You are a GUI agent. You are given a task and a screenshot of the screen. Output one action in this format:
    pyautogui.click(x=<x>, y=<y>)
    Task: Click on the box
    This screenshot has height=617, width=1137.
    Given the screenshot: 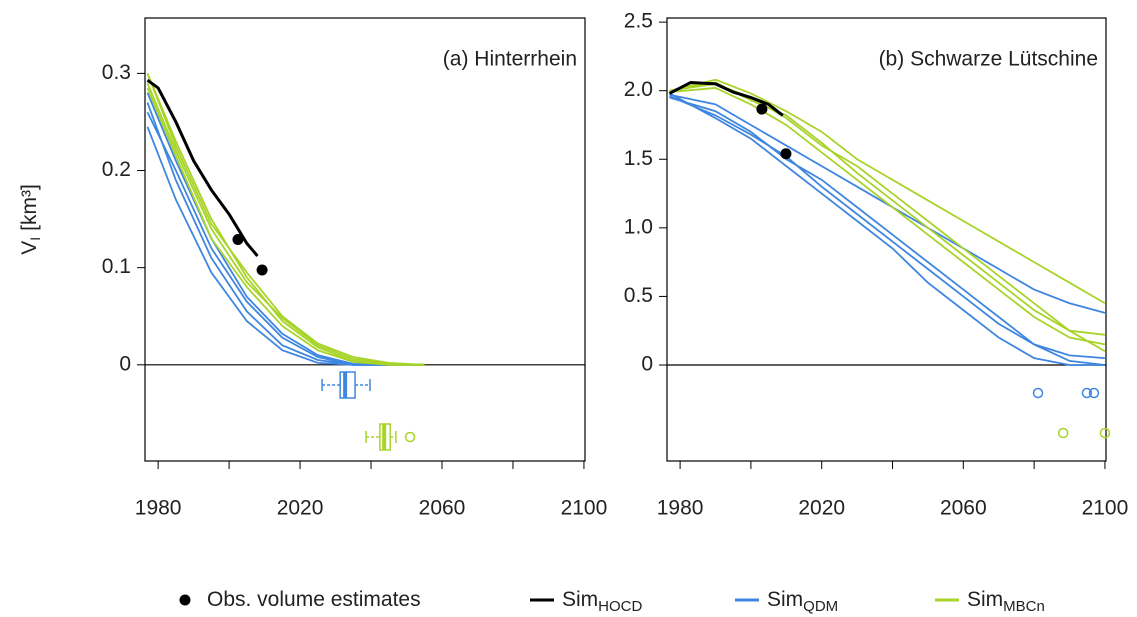 What is the action you would take?
    pyautogui.click(x=347, y=385)
    